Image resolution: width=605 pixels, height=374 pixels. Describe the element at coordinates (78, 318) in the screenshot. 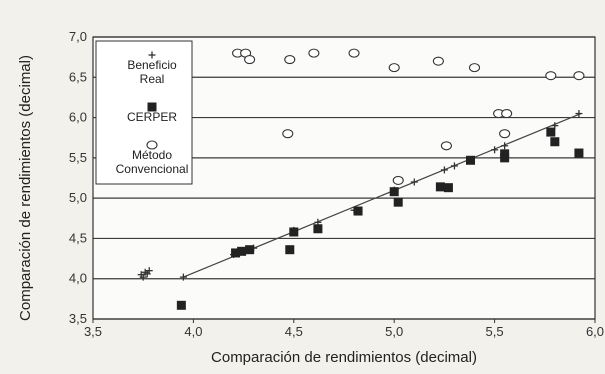

I see `y-tick-label: 3,5` at that location.